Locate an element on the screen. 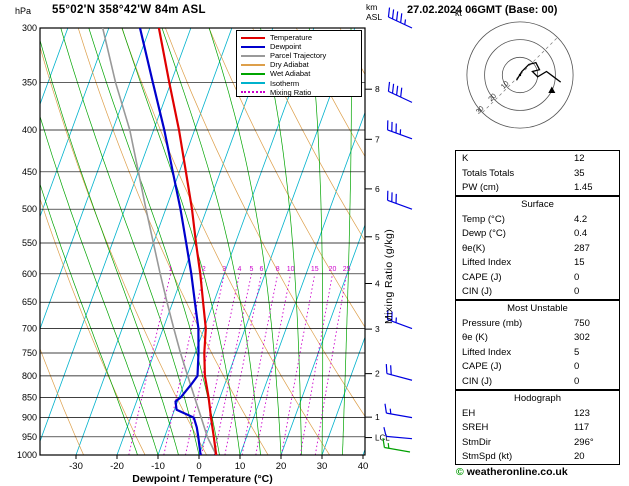 This screenshot has height=486, width=629. stat-label: PW (cm) is located at coordinates (480, 187).